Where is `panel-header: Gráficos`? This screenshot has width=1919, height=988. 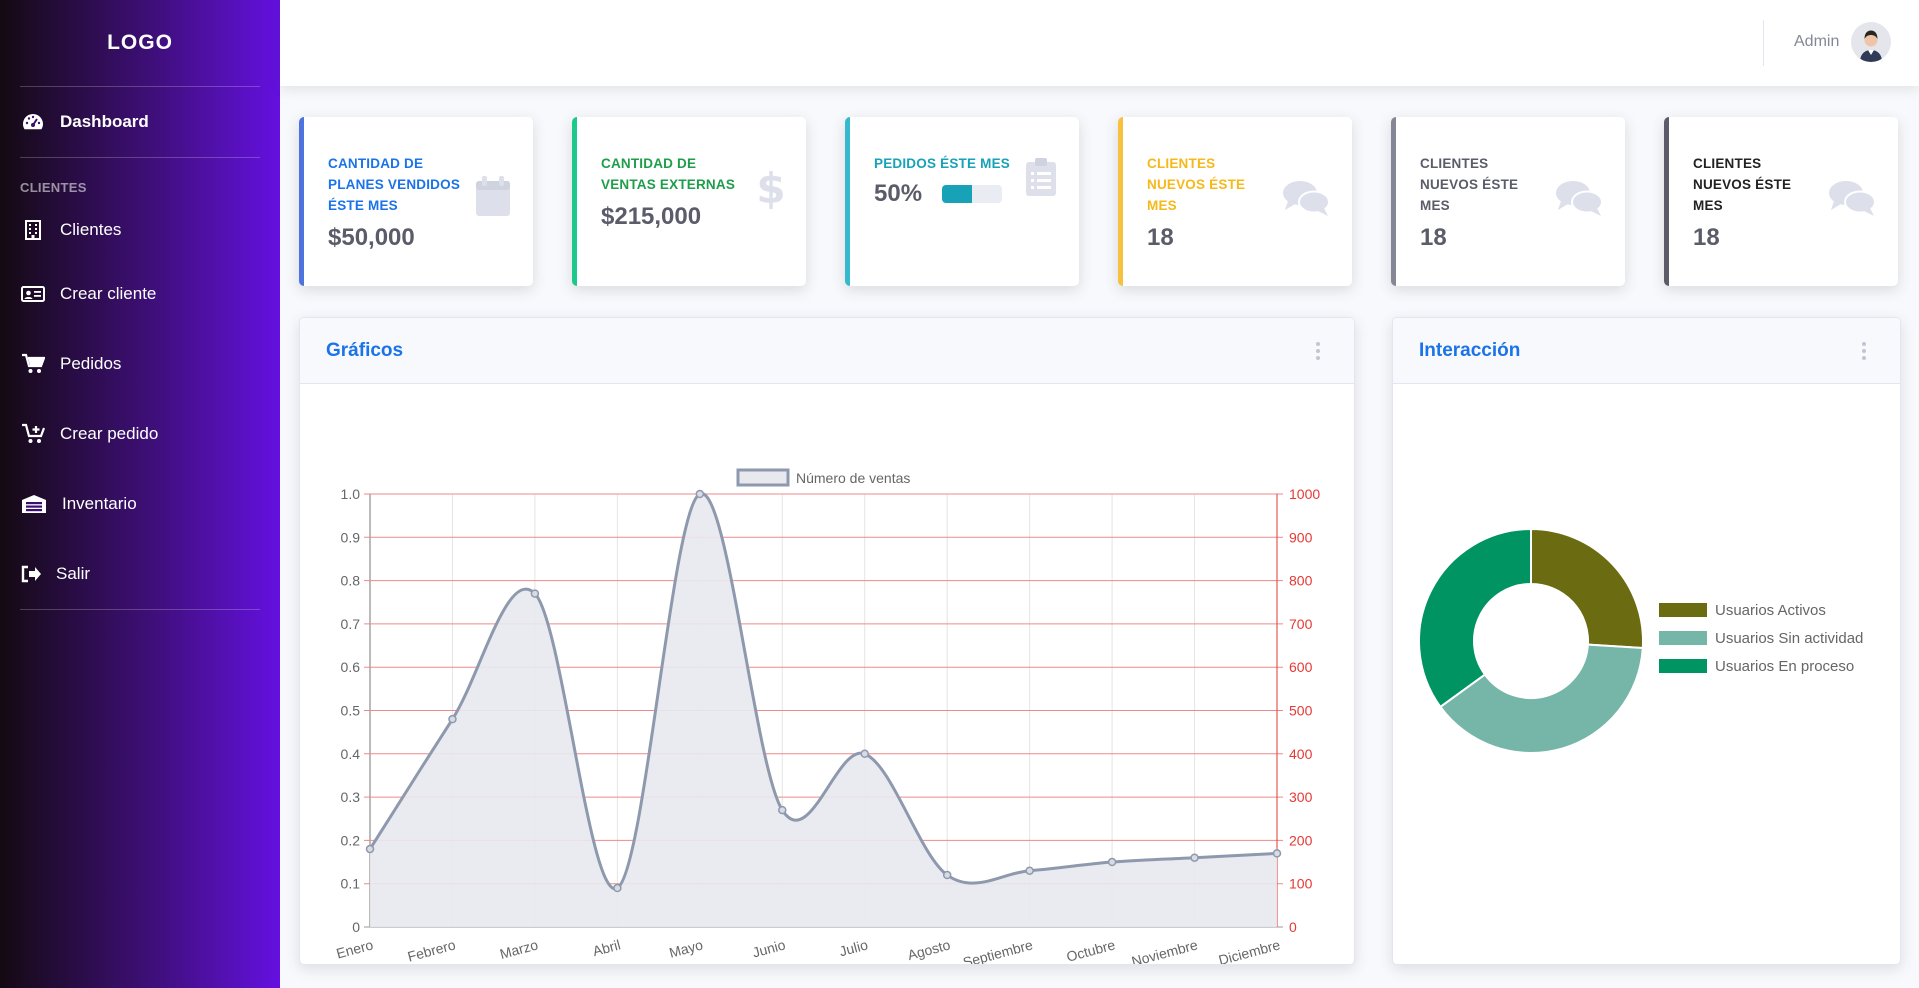 panel-header: Gráficos is located at coordinates (827, 351).